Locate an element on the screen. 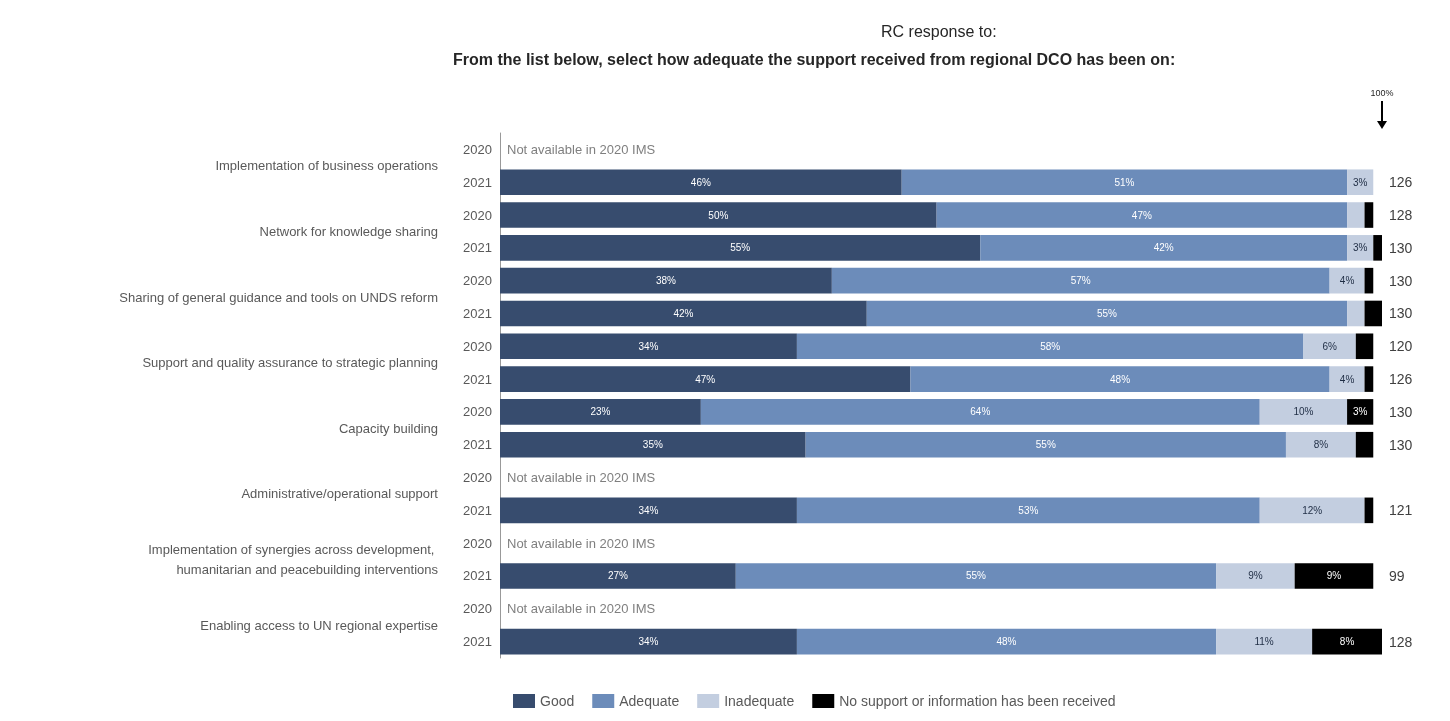 The width and height of the screenshot is (1450, 721). text: 128 is located at coordinates (1401, 215).